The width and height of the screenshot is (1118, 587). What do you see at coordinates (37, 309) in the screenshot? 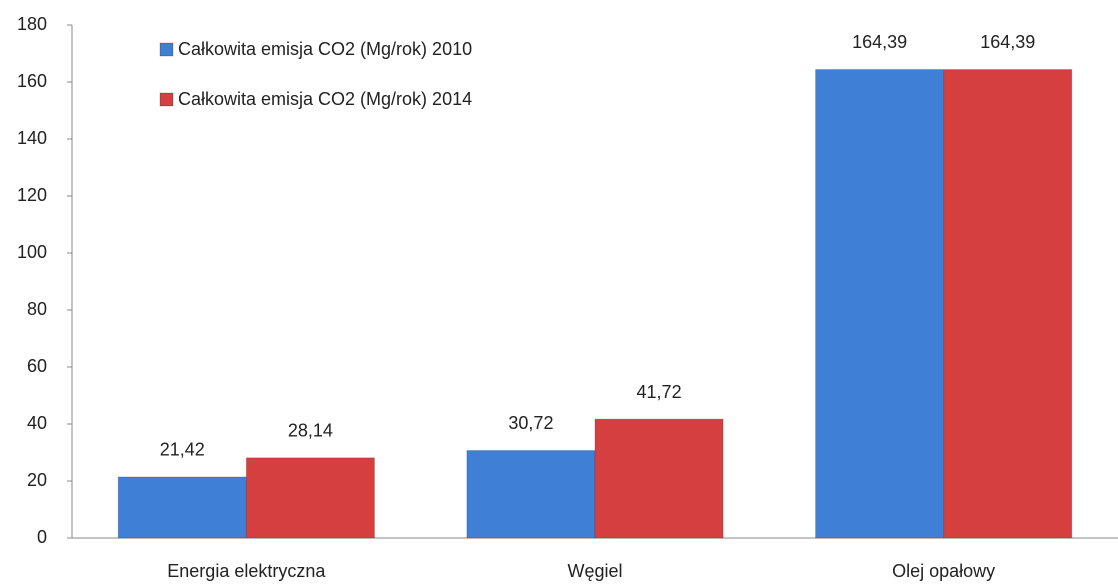
I see `y-tick-label: 80` at bounding box center [37, 309].